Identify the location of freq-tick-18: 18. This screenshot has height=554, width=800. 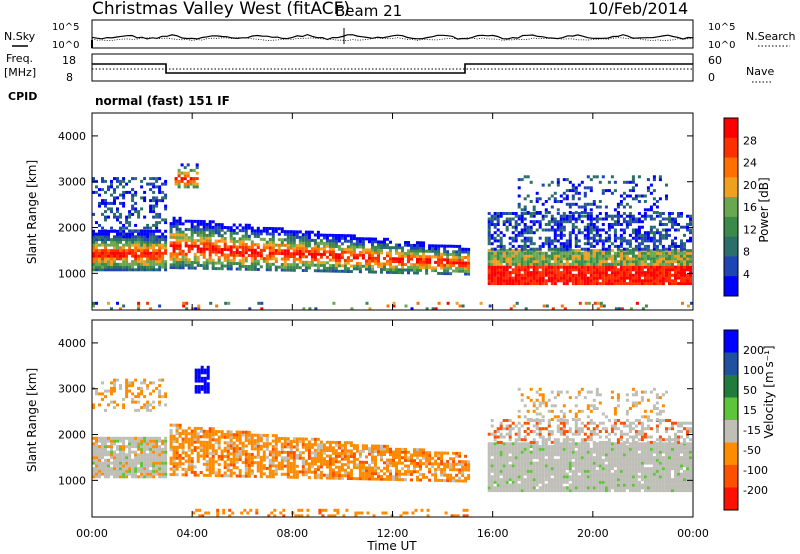
(69, 60).